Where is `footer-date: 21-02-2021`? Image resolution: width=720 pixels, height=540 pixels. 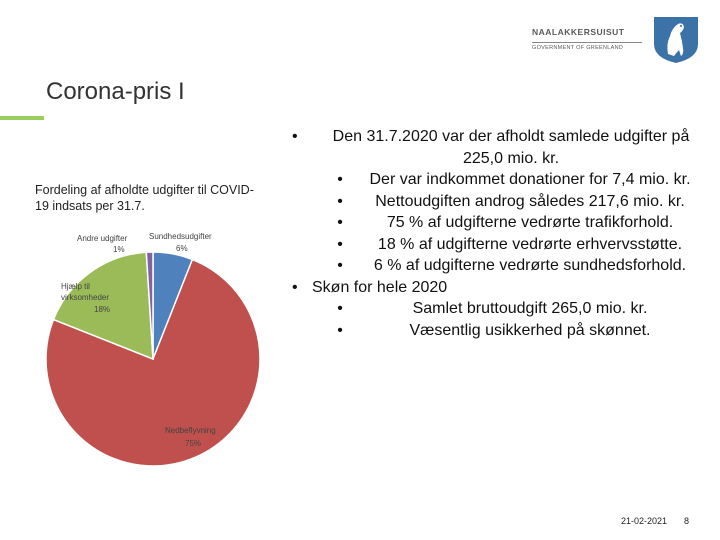 footer-date: 21-02-2021 is located at coordinates (644, 521).